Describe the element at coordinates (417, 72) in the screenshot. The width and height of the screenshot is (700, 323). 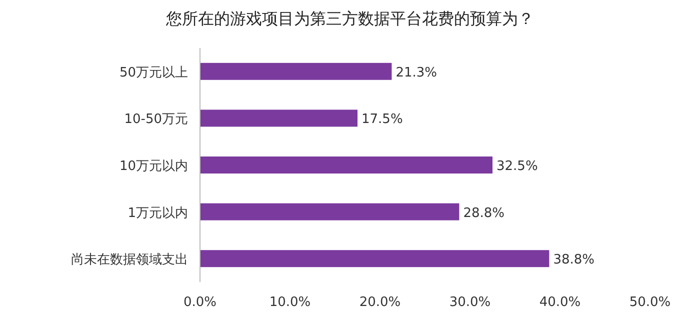
I see `data-label: 21.3%` at that location.